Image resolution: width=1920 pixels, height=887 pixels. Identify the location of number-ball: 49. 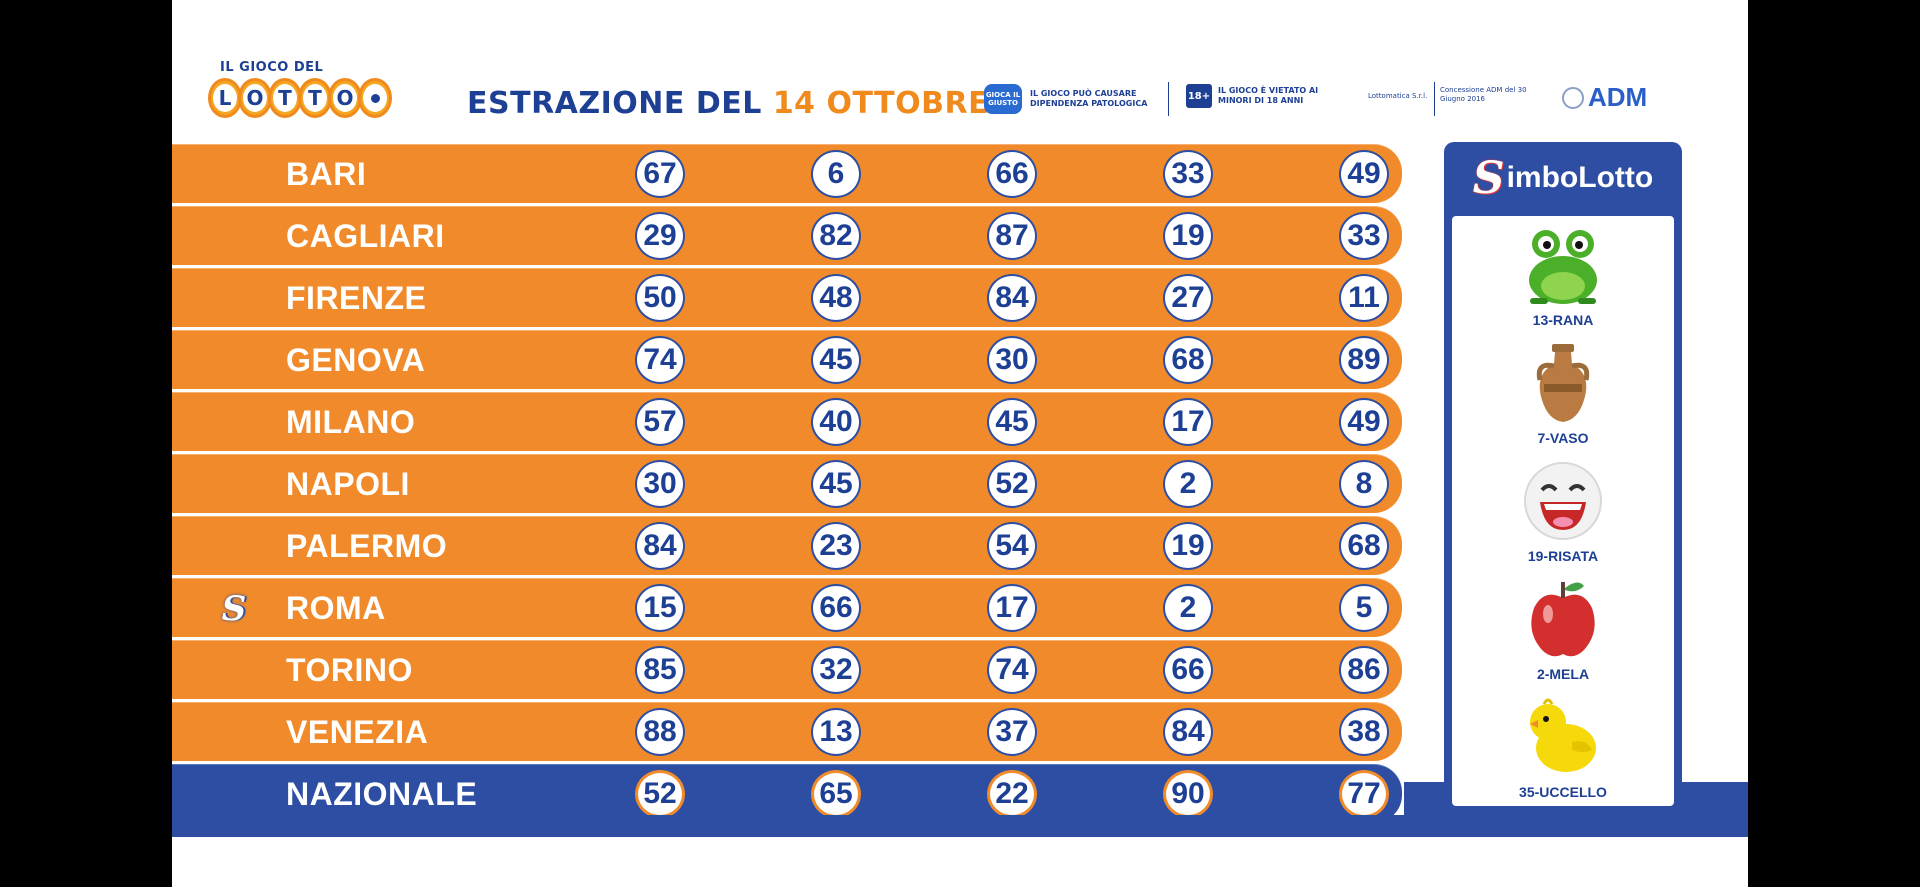
(1364, 422).